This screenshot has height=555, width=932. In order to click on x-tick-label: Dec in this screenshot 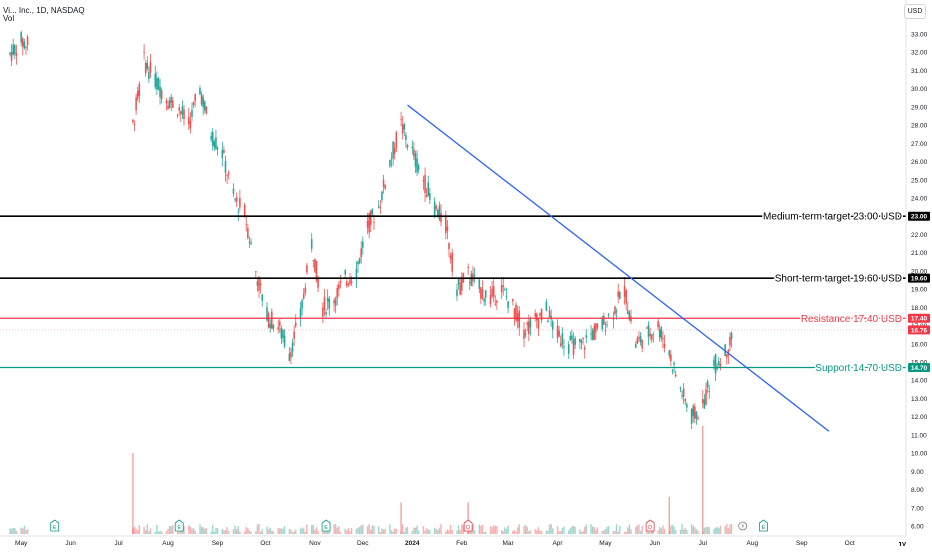, I will do `click(363, 543)`.